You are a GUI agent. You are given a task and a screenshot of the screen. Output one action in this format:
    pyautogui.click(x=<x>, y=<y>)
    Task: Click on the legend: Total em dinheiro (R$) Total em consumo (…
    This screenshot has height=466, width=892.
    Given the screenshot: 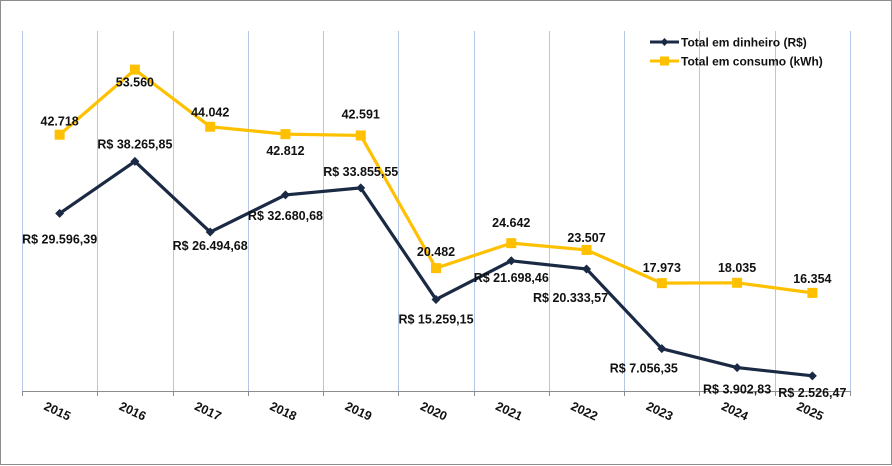 What is the action you would take?
    pyautogui.click(x=736, y=52)
    